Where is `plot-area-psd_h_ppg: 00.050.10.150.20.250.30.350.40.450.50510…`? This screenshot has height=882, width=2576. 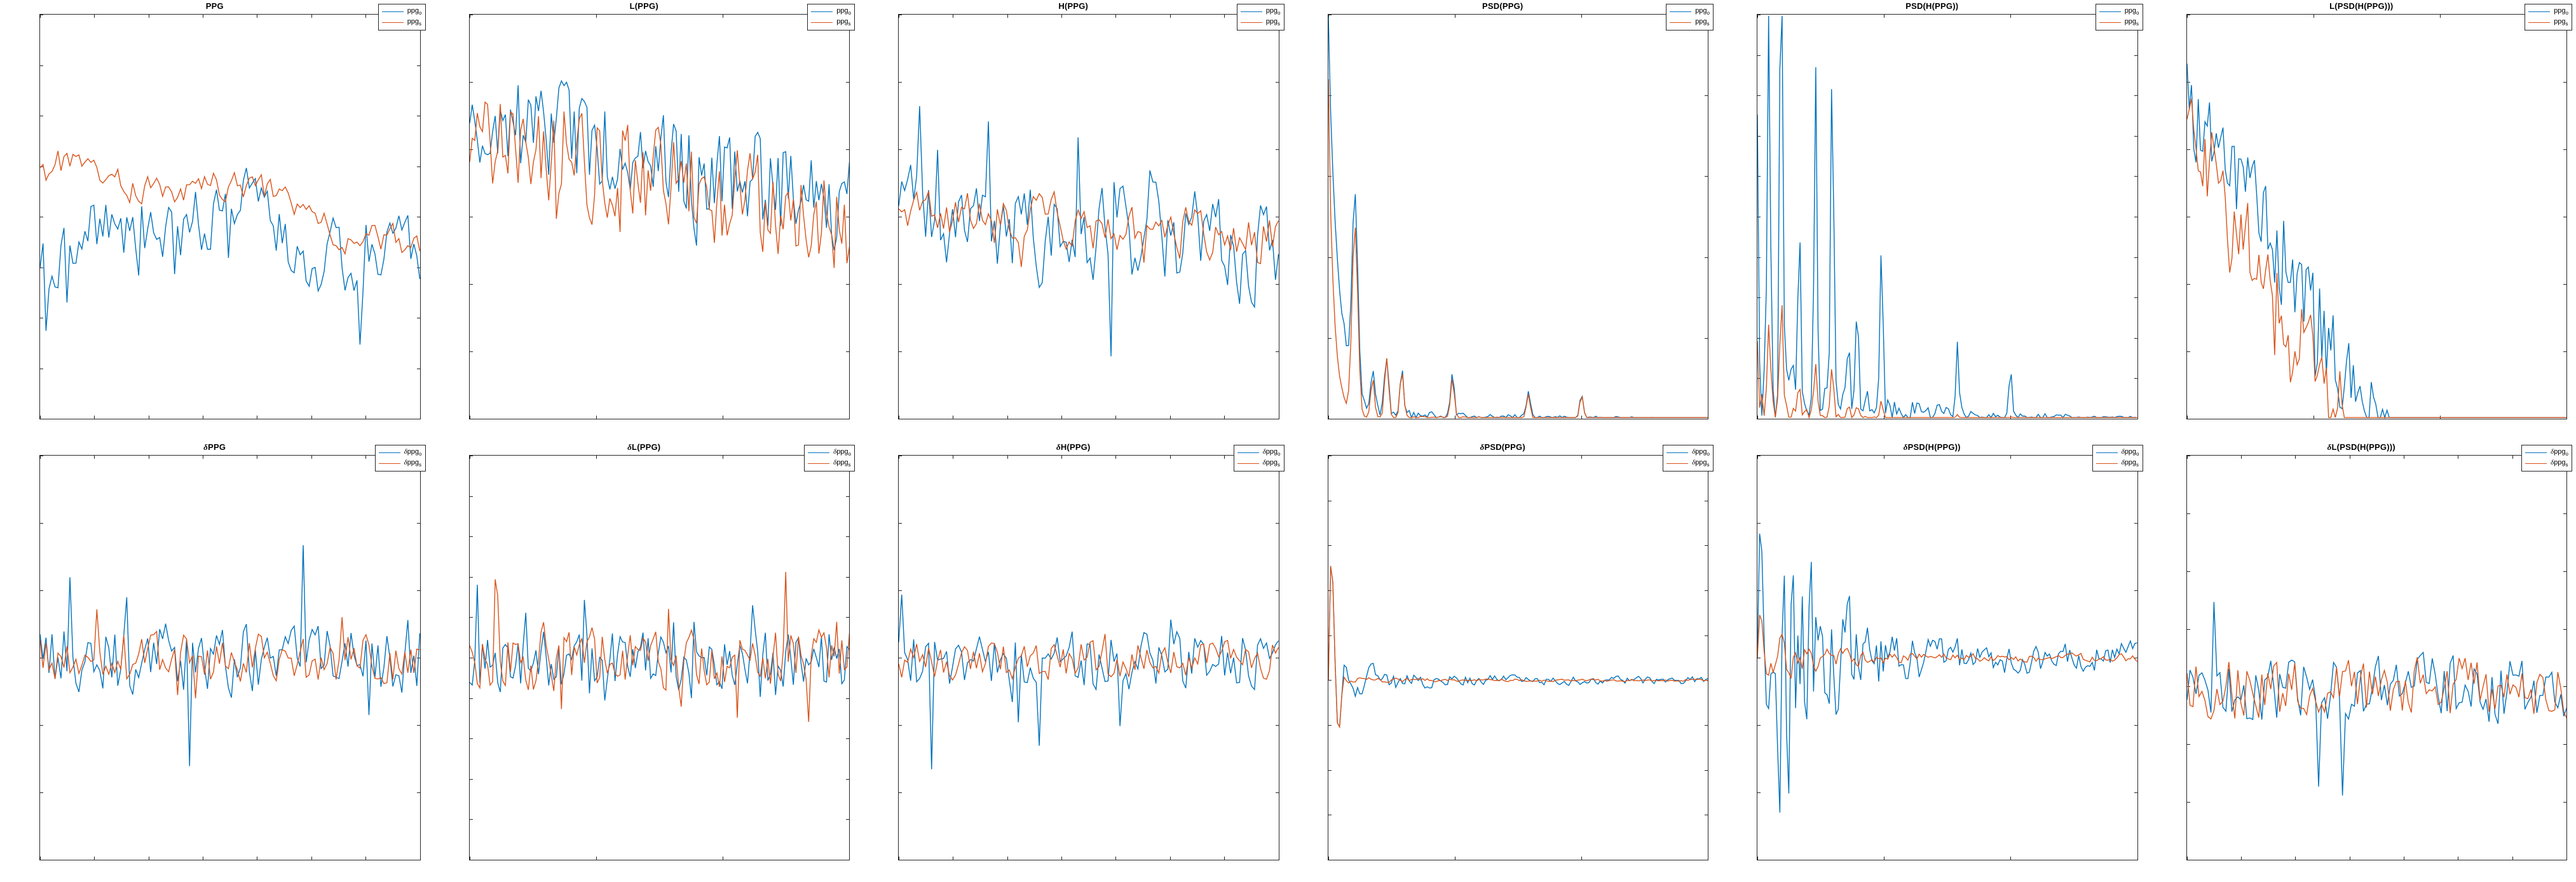
plot-area-psd_h_ppg: 00.050.10.150.20.250.30.350.40.450.50510… is located at coordinates (1947, 216).